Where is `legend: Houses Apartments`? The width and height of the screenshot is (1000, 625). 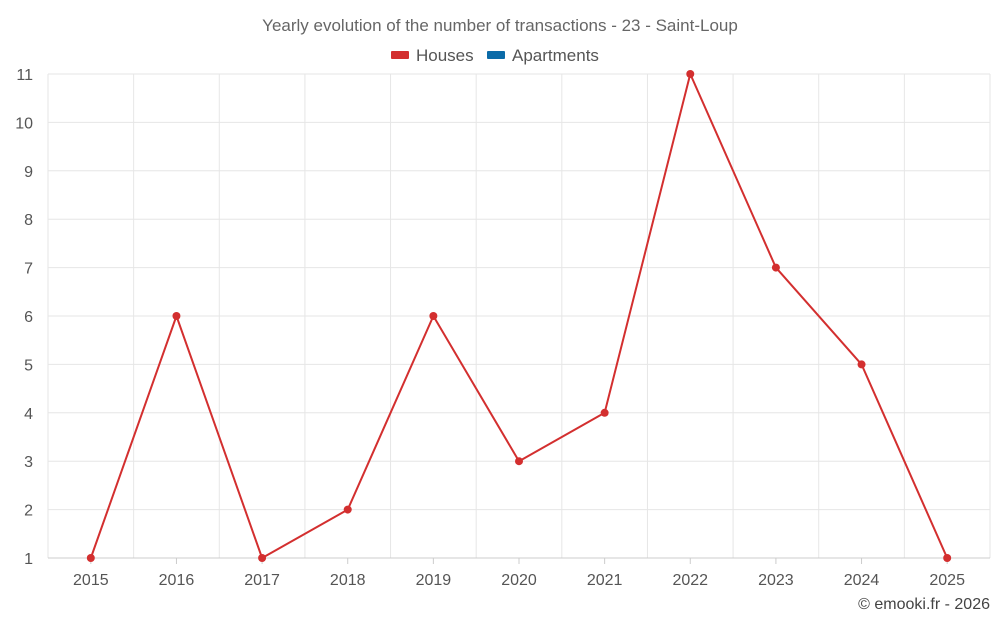 legend: Houses Apartments is located at coordinates (495, 55).